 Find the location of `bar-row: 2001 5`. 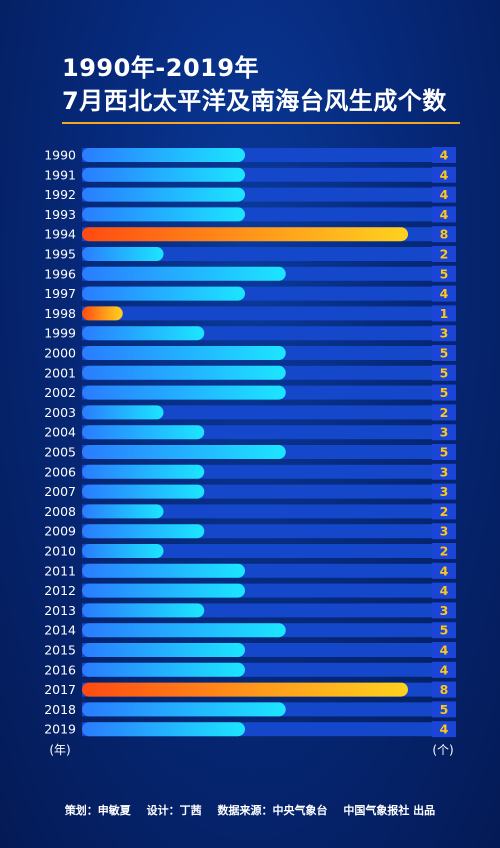

bar-row: 2001 5 is located at coordinates (250, 372).